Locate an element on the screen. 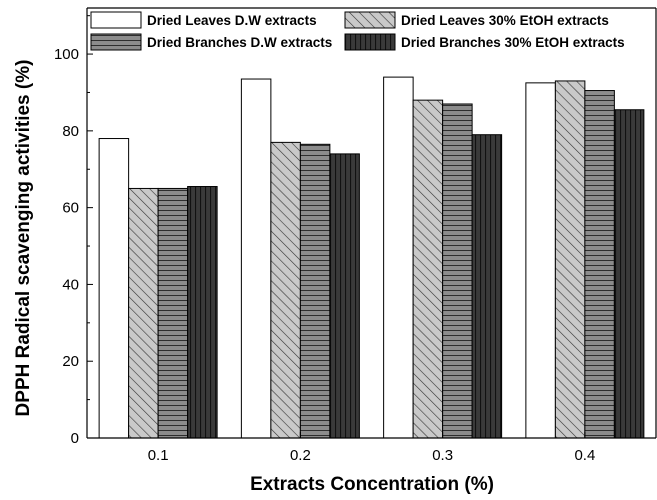 This screenshot has width=657, height=500. x-tick-label-0.2: 0.2 is located at coordinates (300, 455).